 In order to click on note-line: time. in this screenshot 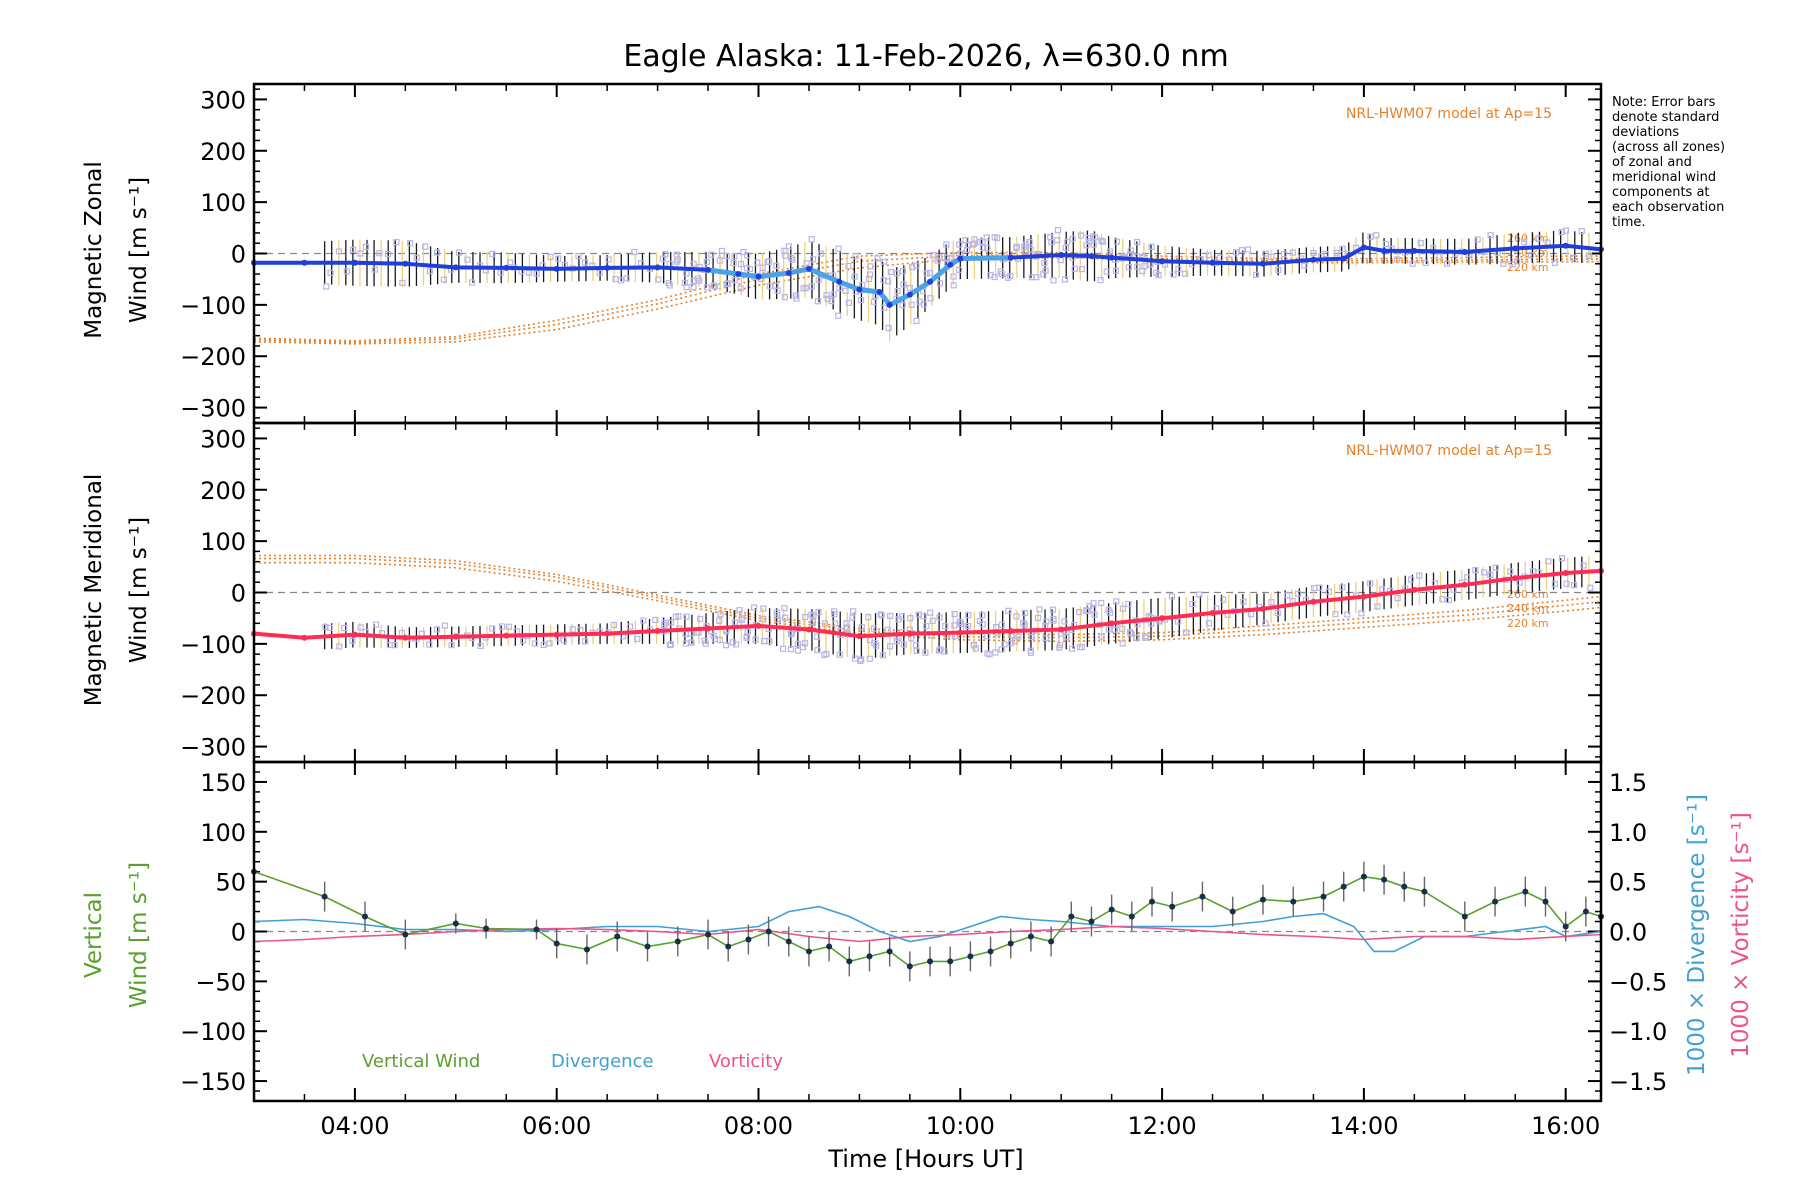, I will do `click(1629, 222)`.